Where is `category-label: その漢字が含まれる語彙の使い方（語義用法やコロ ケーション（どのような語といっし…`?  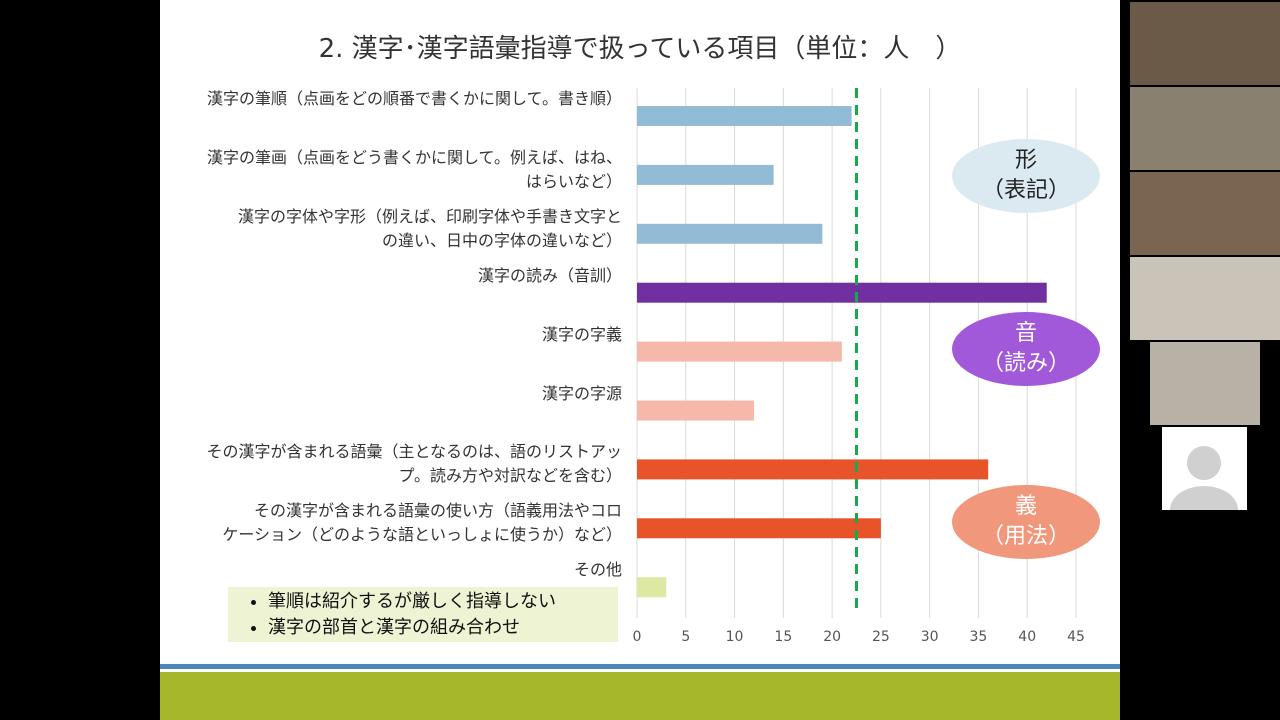 category-label: その漢字が含まれる語彙の使い方（語義用法やコロ ケーション（どのような語といっし… is located at coordinates (422, 523).